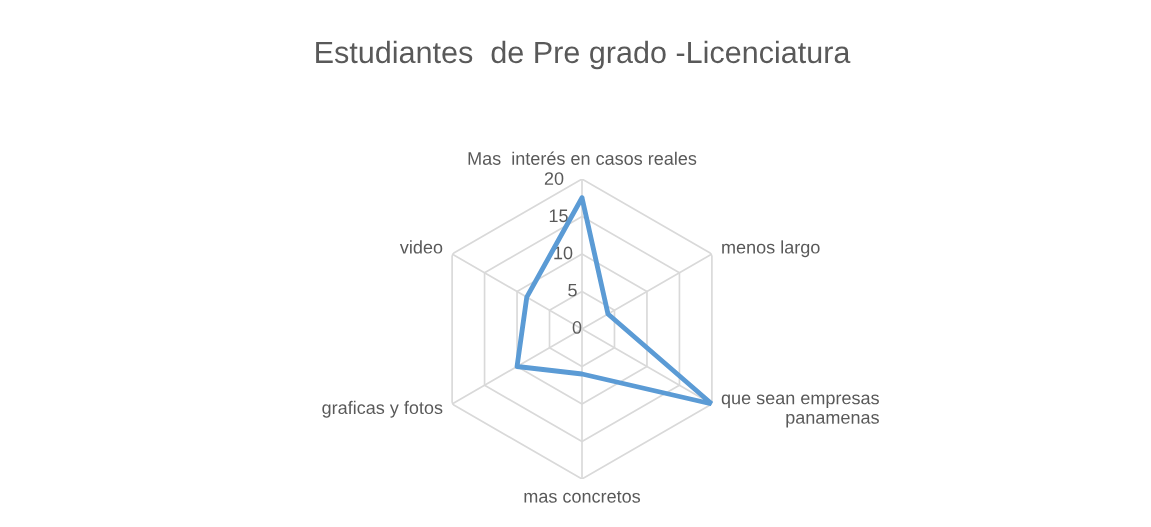 This screenshot has height=527, width=1151. I want to click on y-tick-label: 20, so click(554, 178).